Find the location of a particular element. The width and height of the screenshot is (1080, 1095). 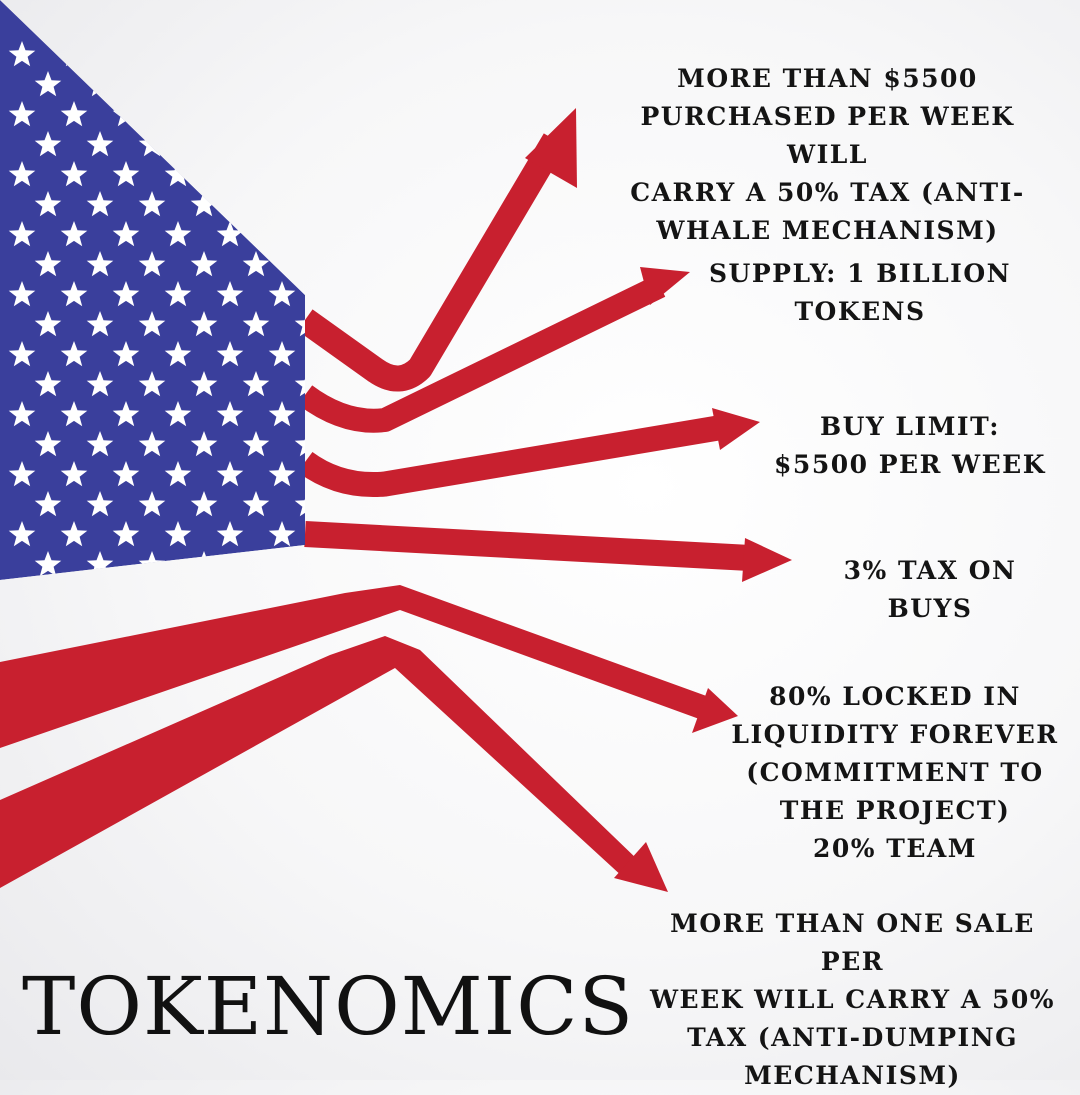

point-buy-limit: BUY LIMIT: $5500 PER WEEK is located at coordinates (910, 446).